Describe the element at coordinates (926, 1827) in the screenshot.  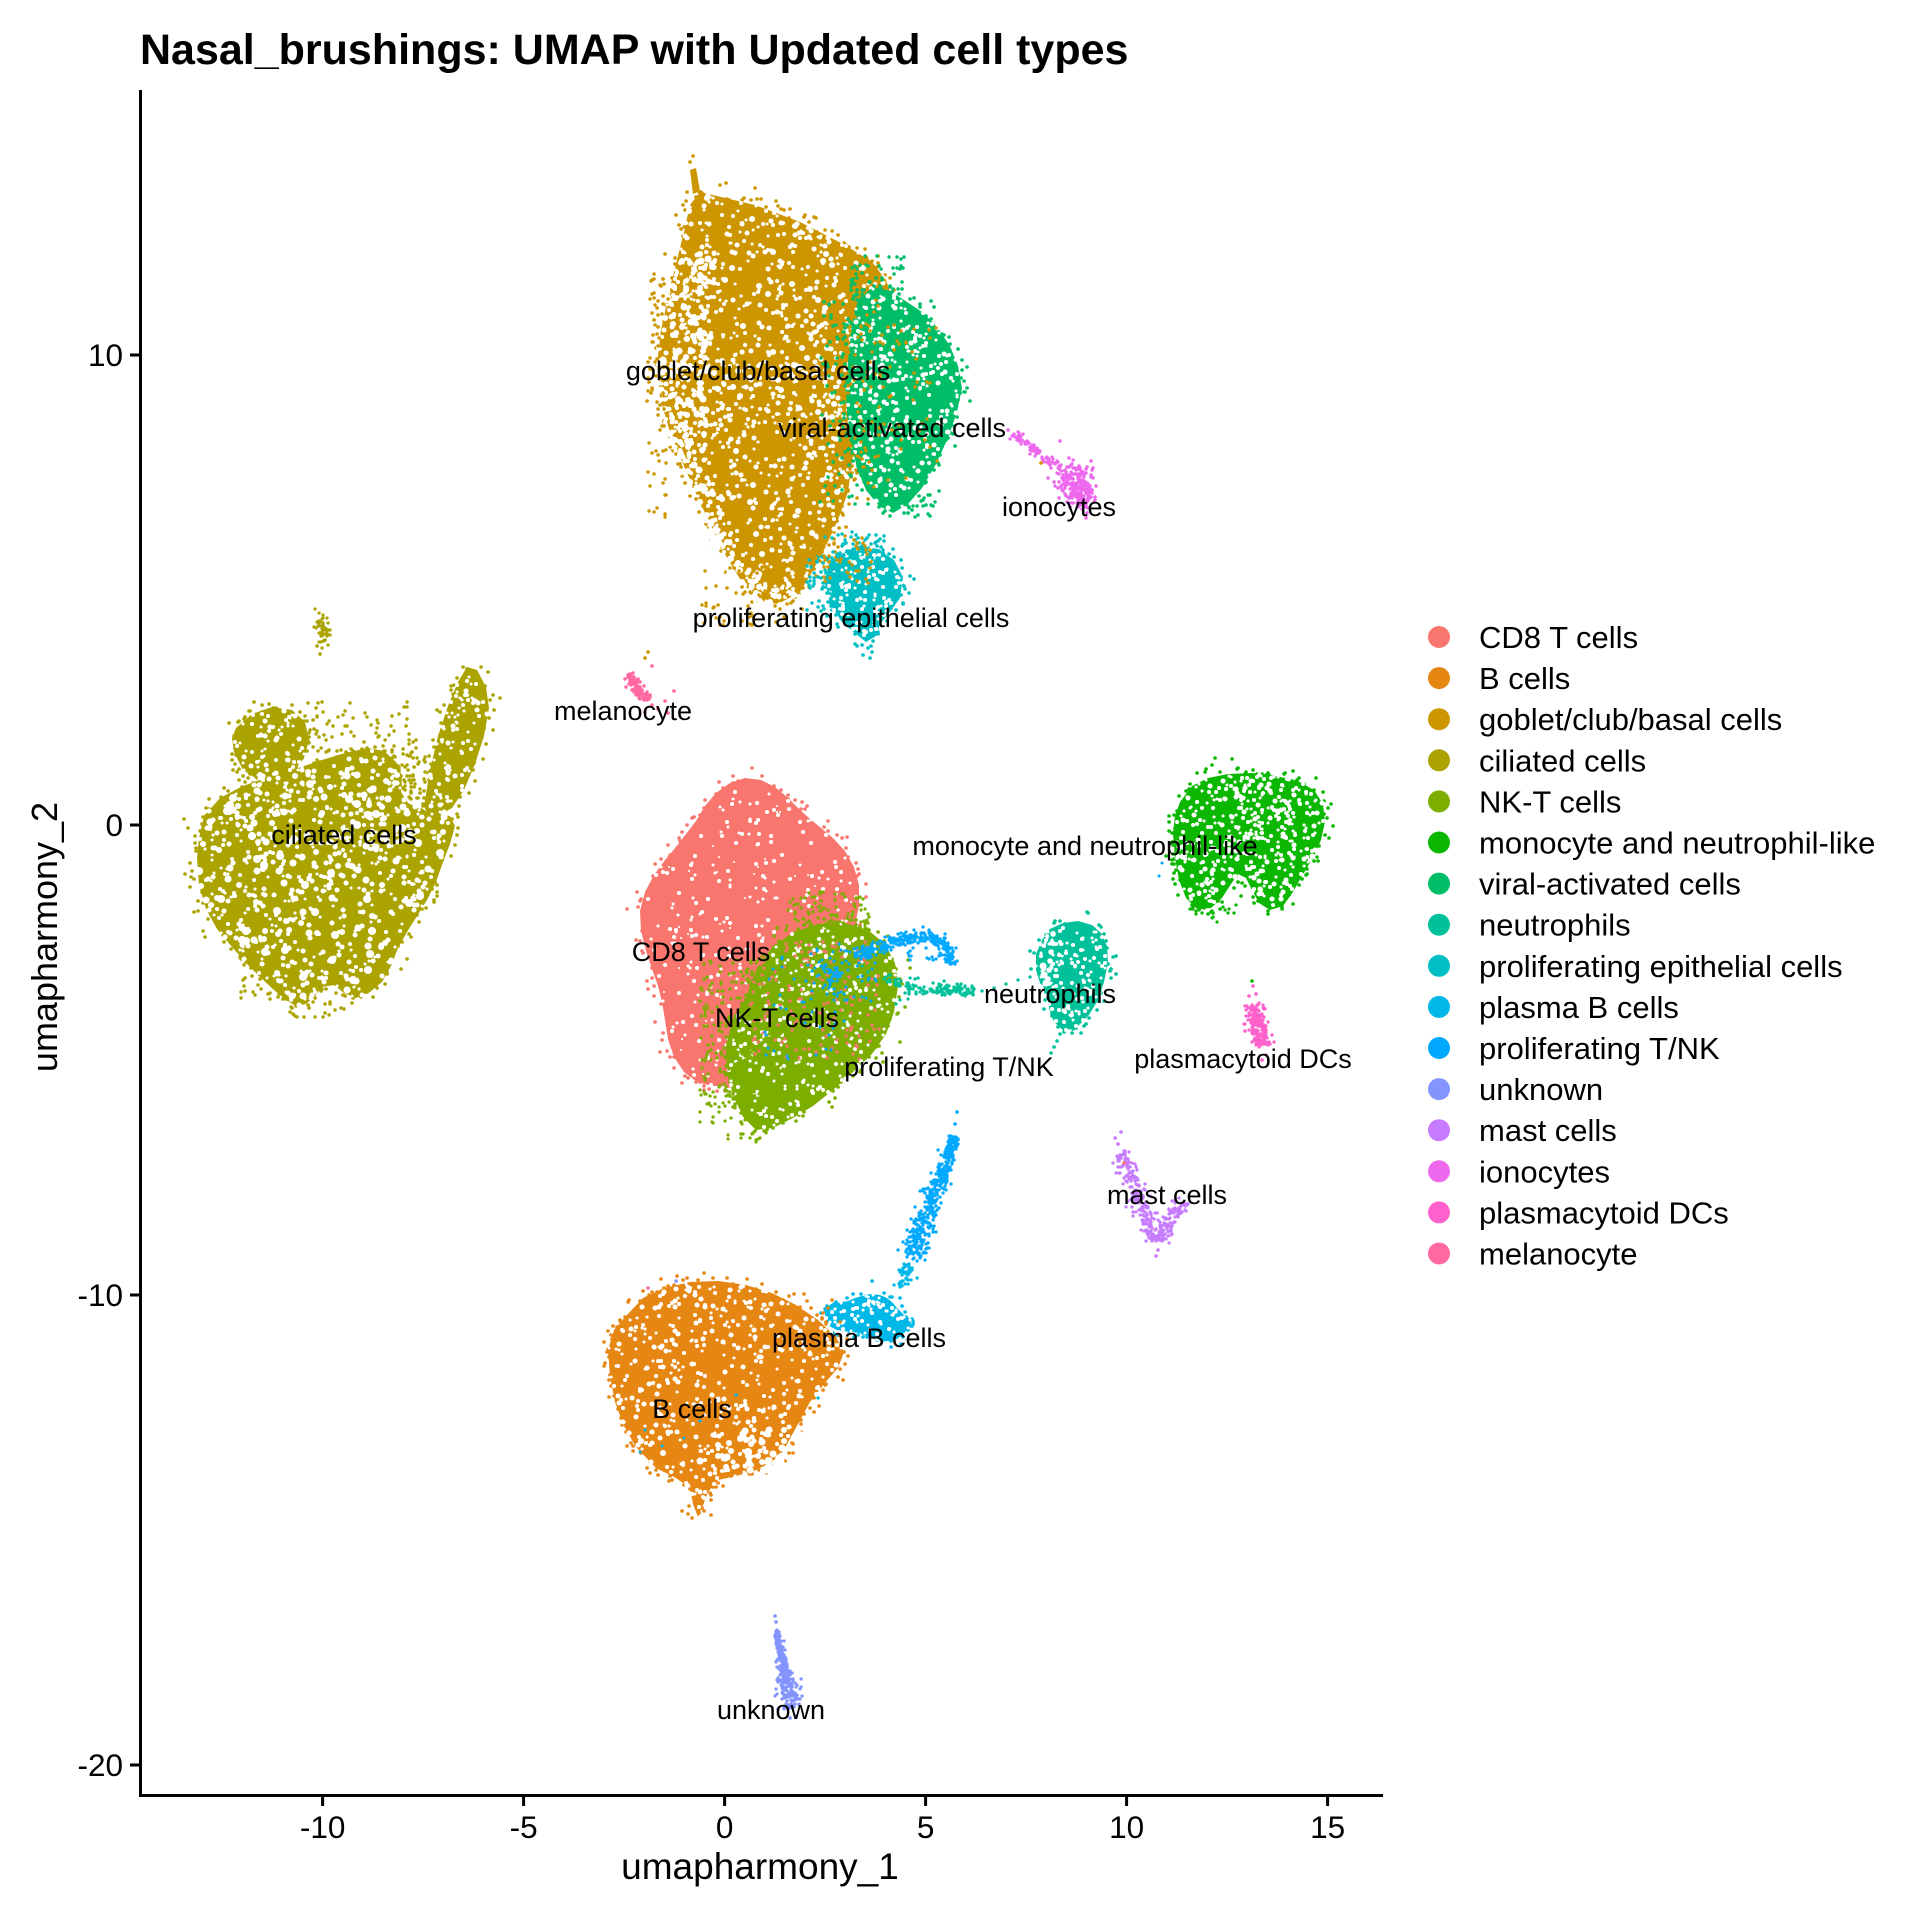
I see `svg-text: 5` at that location.